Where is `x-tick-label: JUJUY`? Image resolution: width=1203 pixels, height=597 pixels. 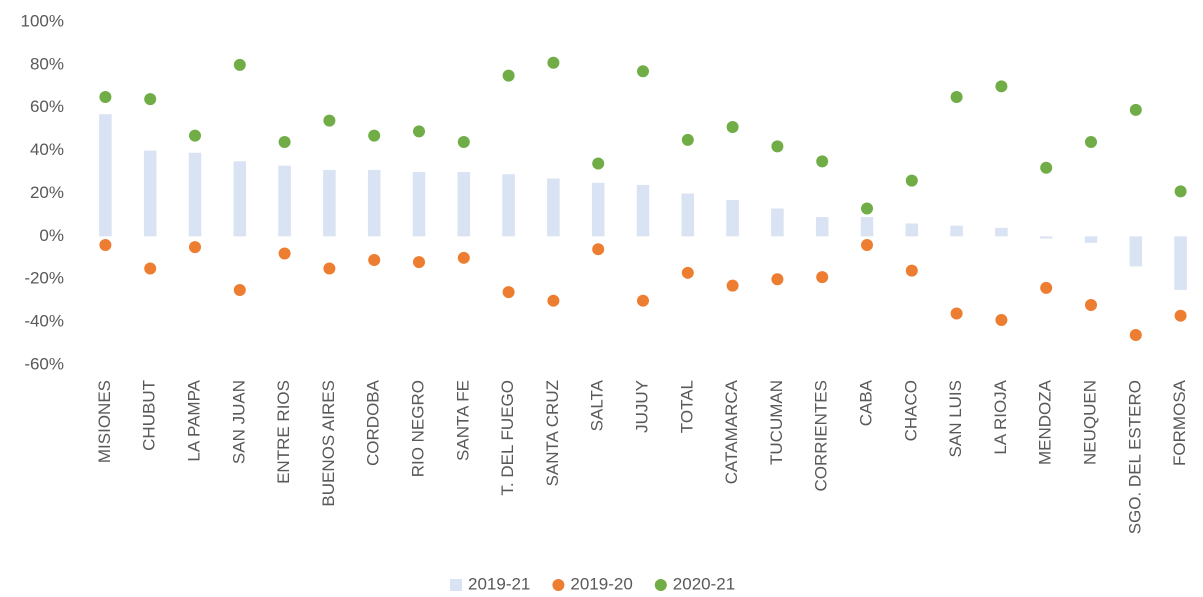
x-tick-label: JUJUY is located at coordinates (641, 406).